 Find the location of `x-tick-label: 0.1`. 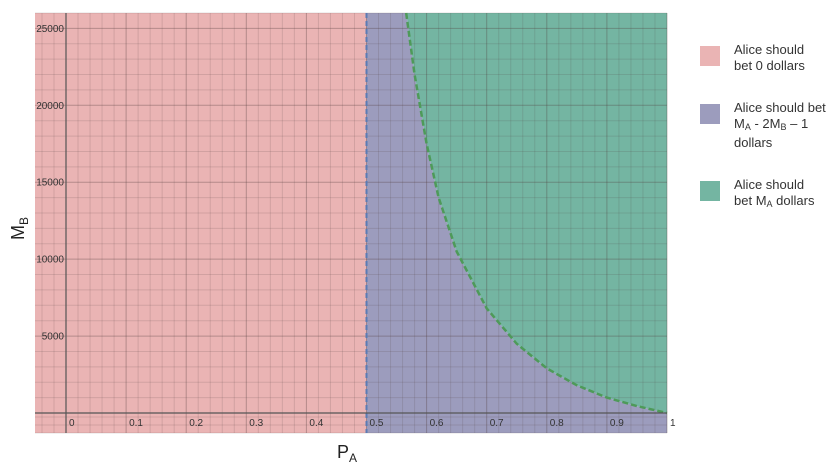

x-tick-label: 0.1 is located at coordinates (136, 423).